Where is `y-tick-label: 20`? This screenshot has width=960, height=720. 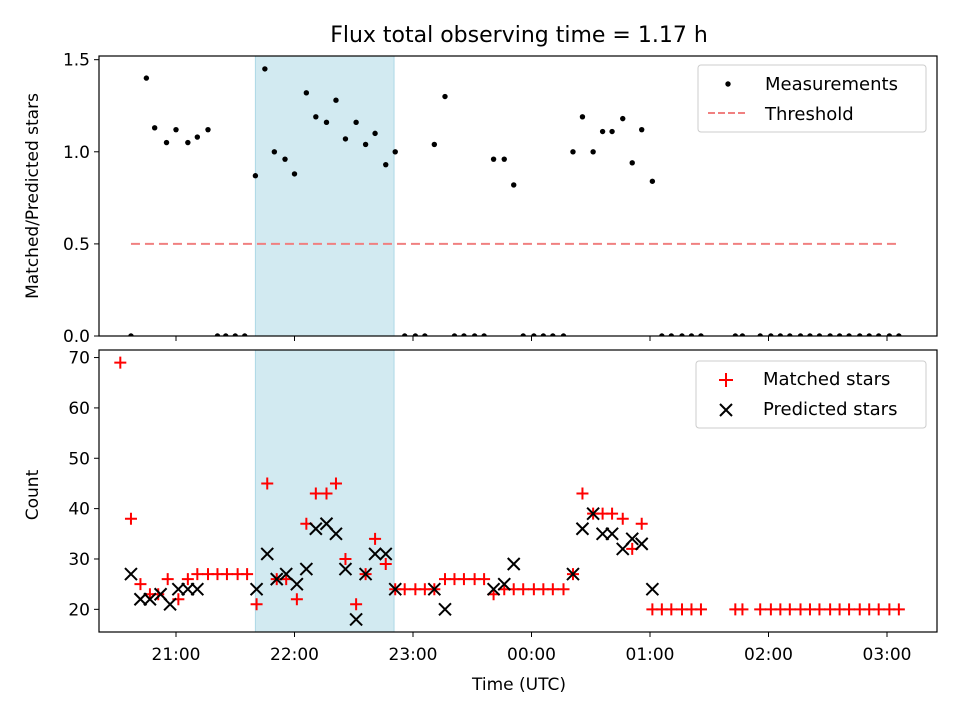 y-tick-label: 20 is located at coordinates (79, 610).